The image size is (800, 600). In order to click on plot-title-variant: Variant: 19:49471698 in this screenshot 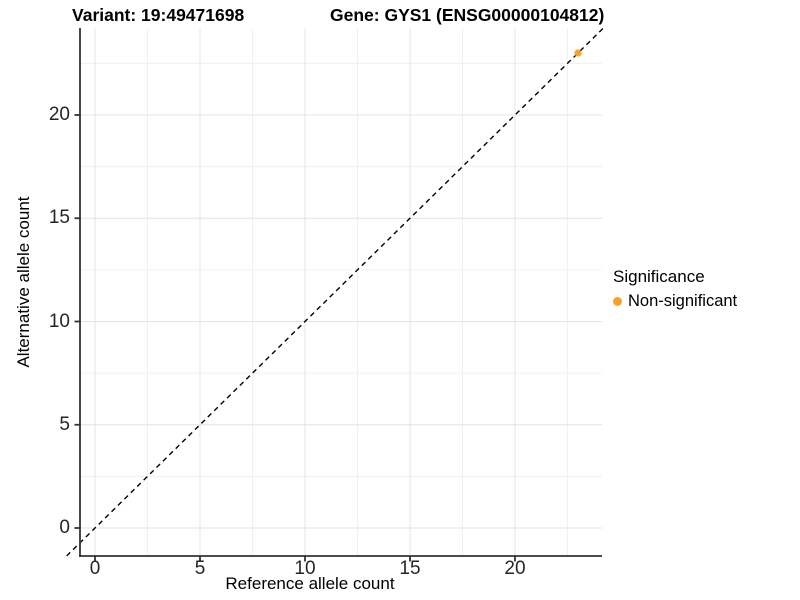, I will do `click(158, 15)`.